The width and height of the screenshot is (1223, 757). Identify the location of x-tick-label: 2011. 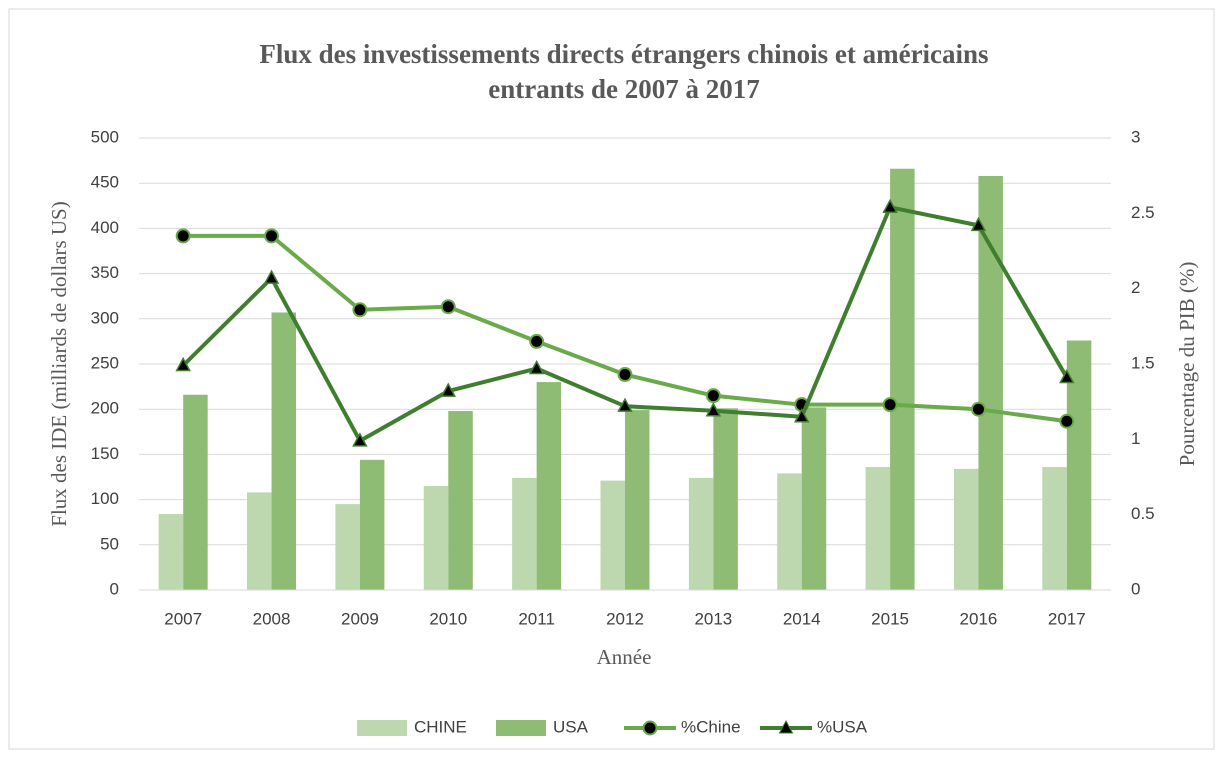
(536, 618).